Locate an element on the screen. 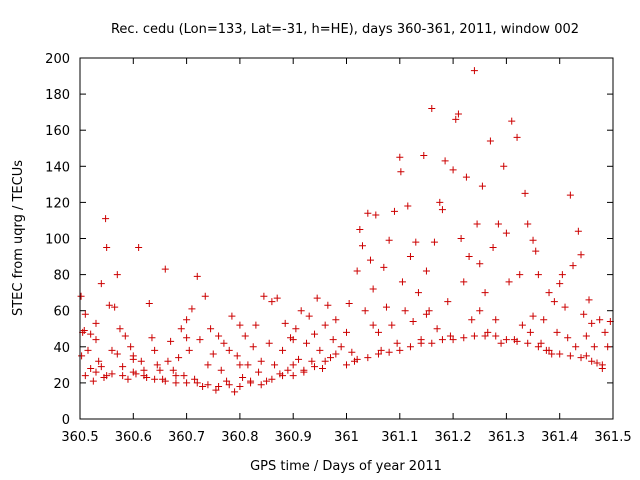  x-tick-label: 360.8 is located at coordinates (239, 437).